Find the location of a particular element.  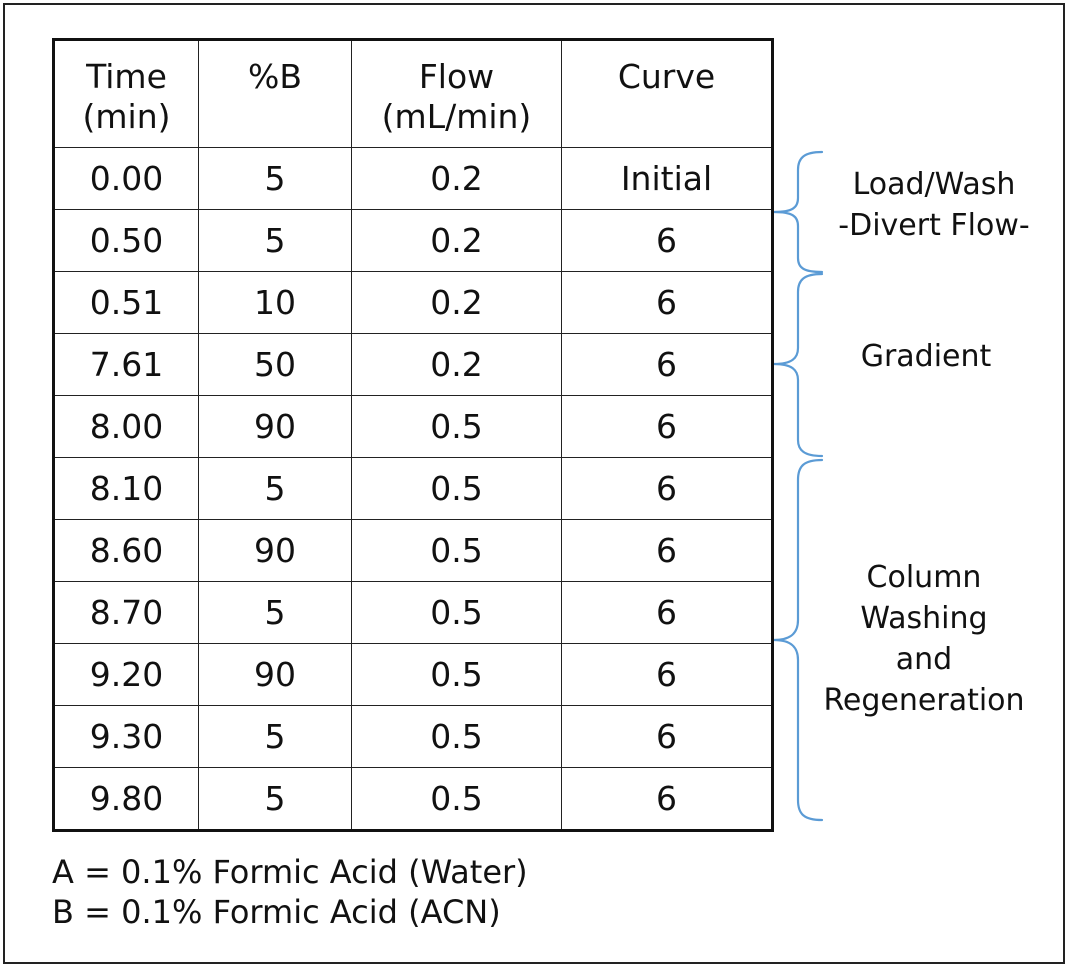

table-row: 8.00 90 0.5 6 is located at coordinates (413, 426).